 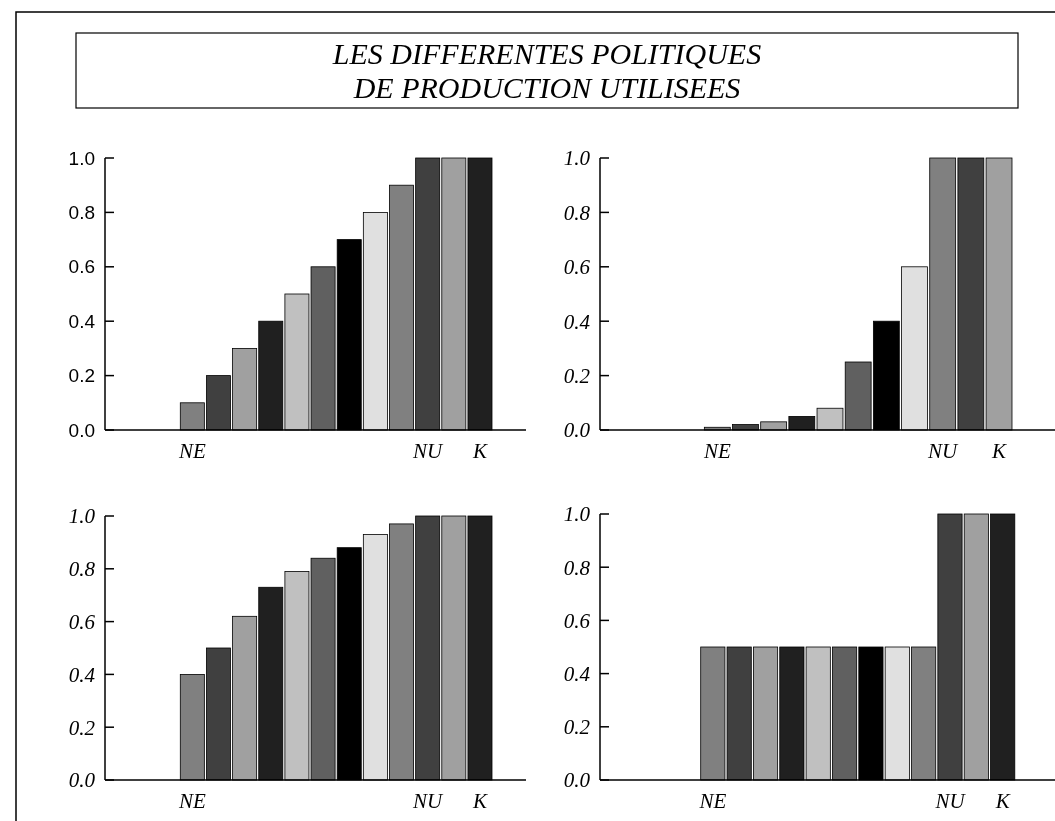 What do you see at coordinates (546, 70) in the screenshot?
I see `chart-title: LES DIFFERENTES POLITIQUES DE PRODUCTION UTILISEES` at bounding box center [546, 70].